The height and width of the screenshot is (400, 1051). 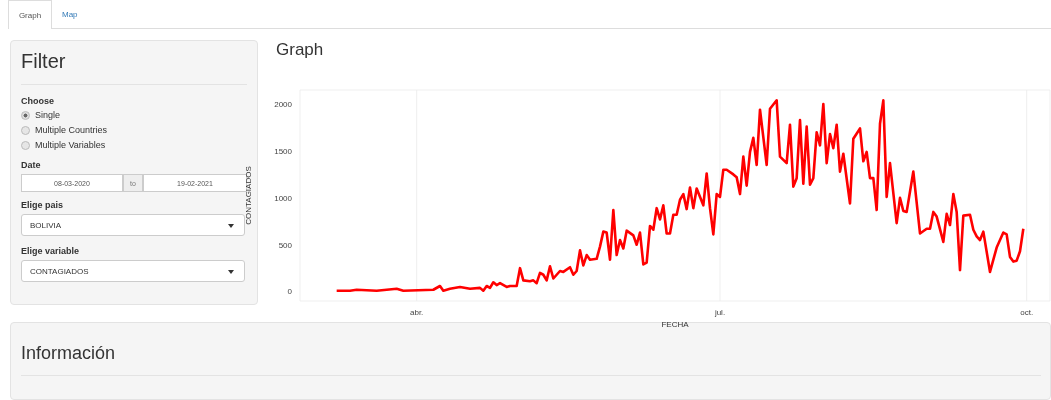 What do you see at coordinates (300, 50) in the screenshot?
I see `chart-title: Graph` at bounding box center [300, 50].